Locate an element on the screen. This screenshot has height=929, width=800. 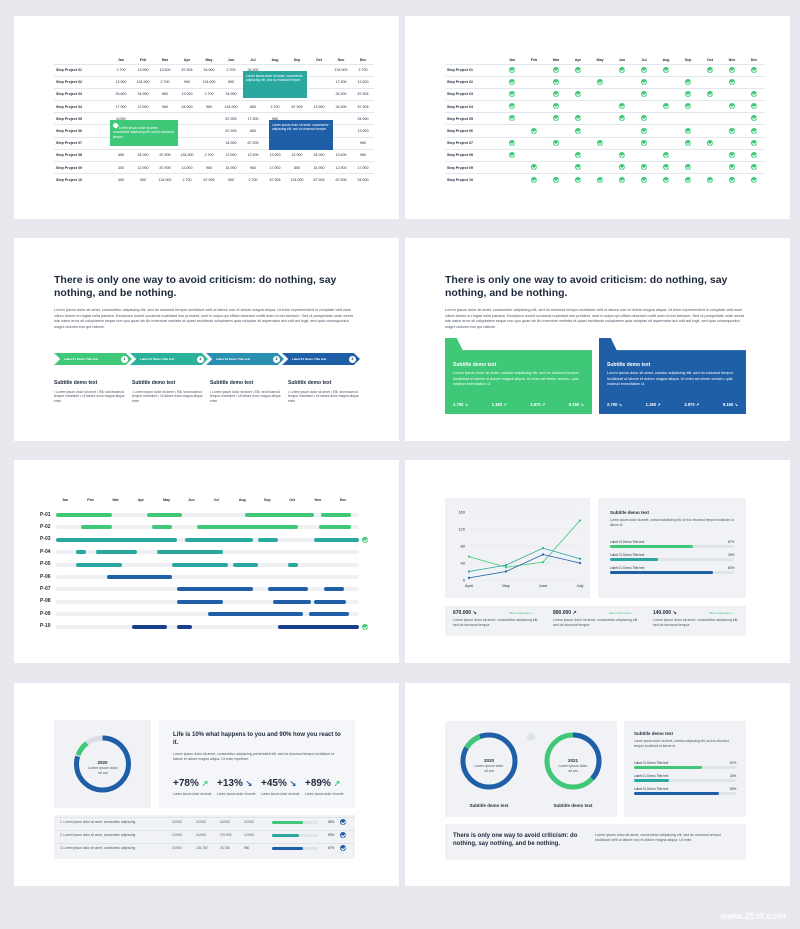
corner-cell is located at coordinates (473, 60).